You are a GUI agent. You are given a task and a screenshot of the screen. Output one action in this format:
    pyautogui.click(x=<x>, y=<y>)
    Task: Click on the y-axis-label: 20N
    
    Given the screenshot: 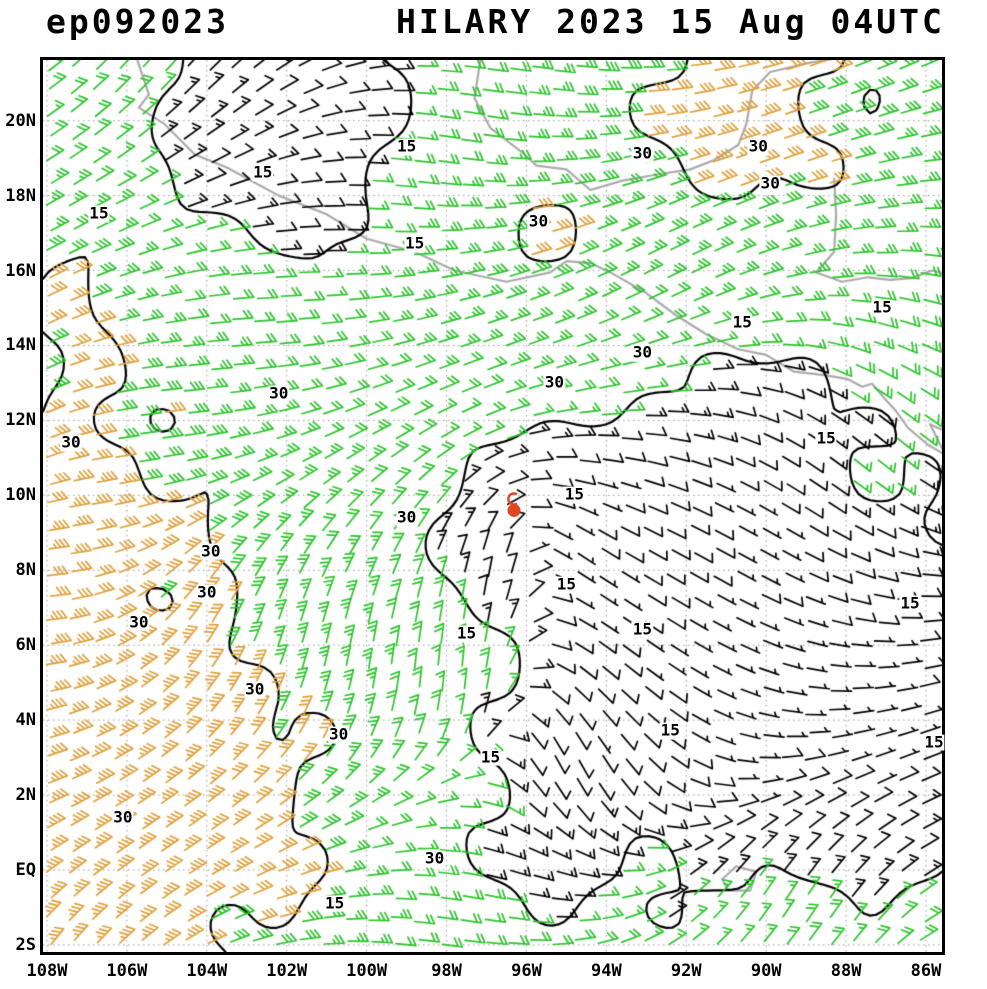 What is the action you would take?
    pyautogui.click(x=20, y=120)
    